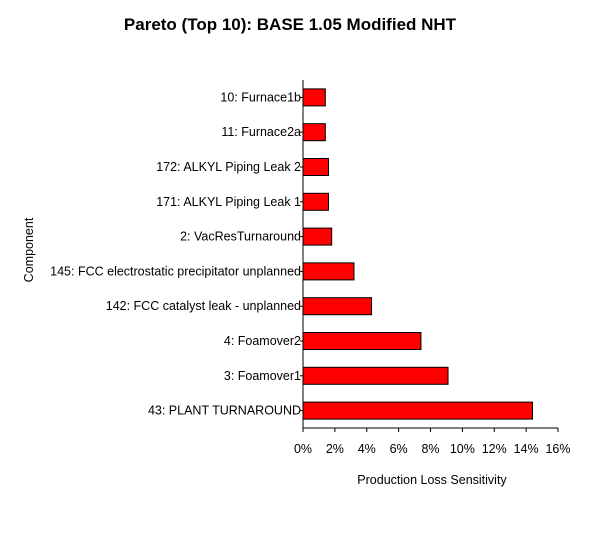 Image resolution: width=605 pixels, height=533 pixels. What do you see at coordinates (29, 249) in the screenshot?
I see `y-axis-label: Component` at bounding box center [29, 249].